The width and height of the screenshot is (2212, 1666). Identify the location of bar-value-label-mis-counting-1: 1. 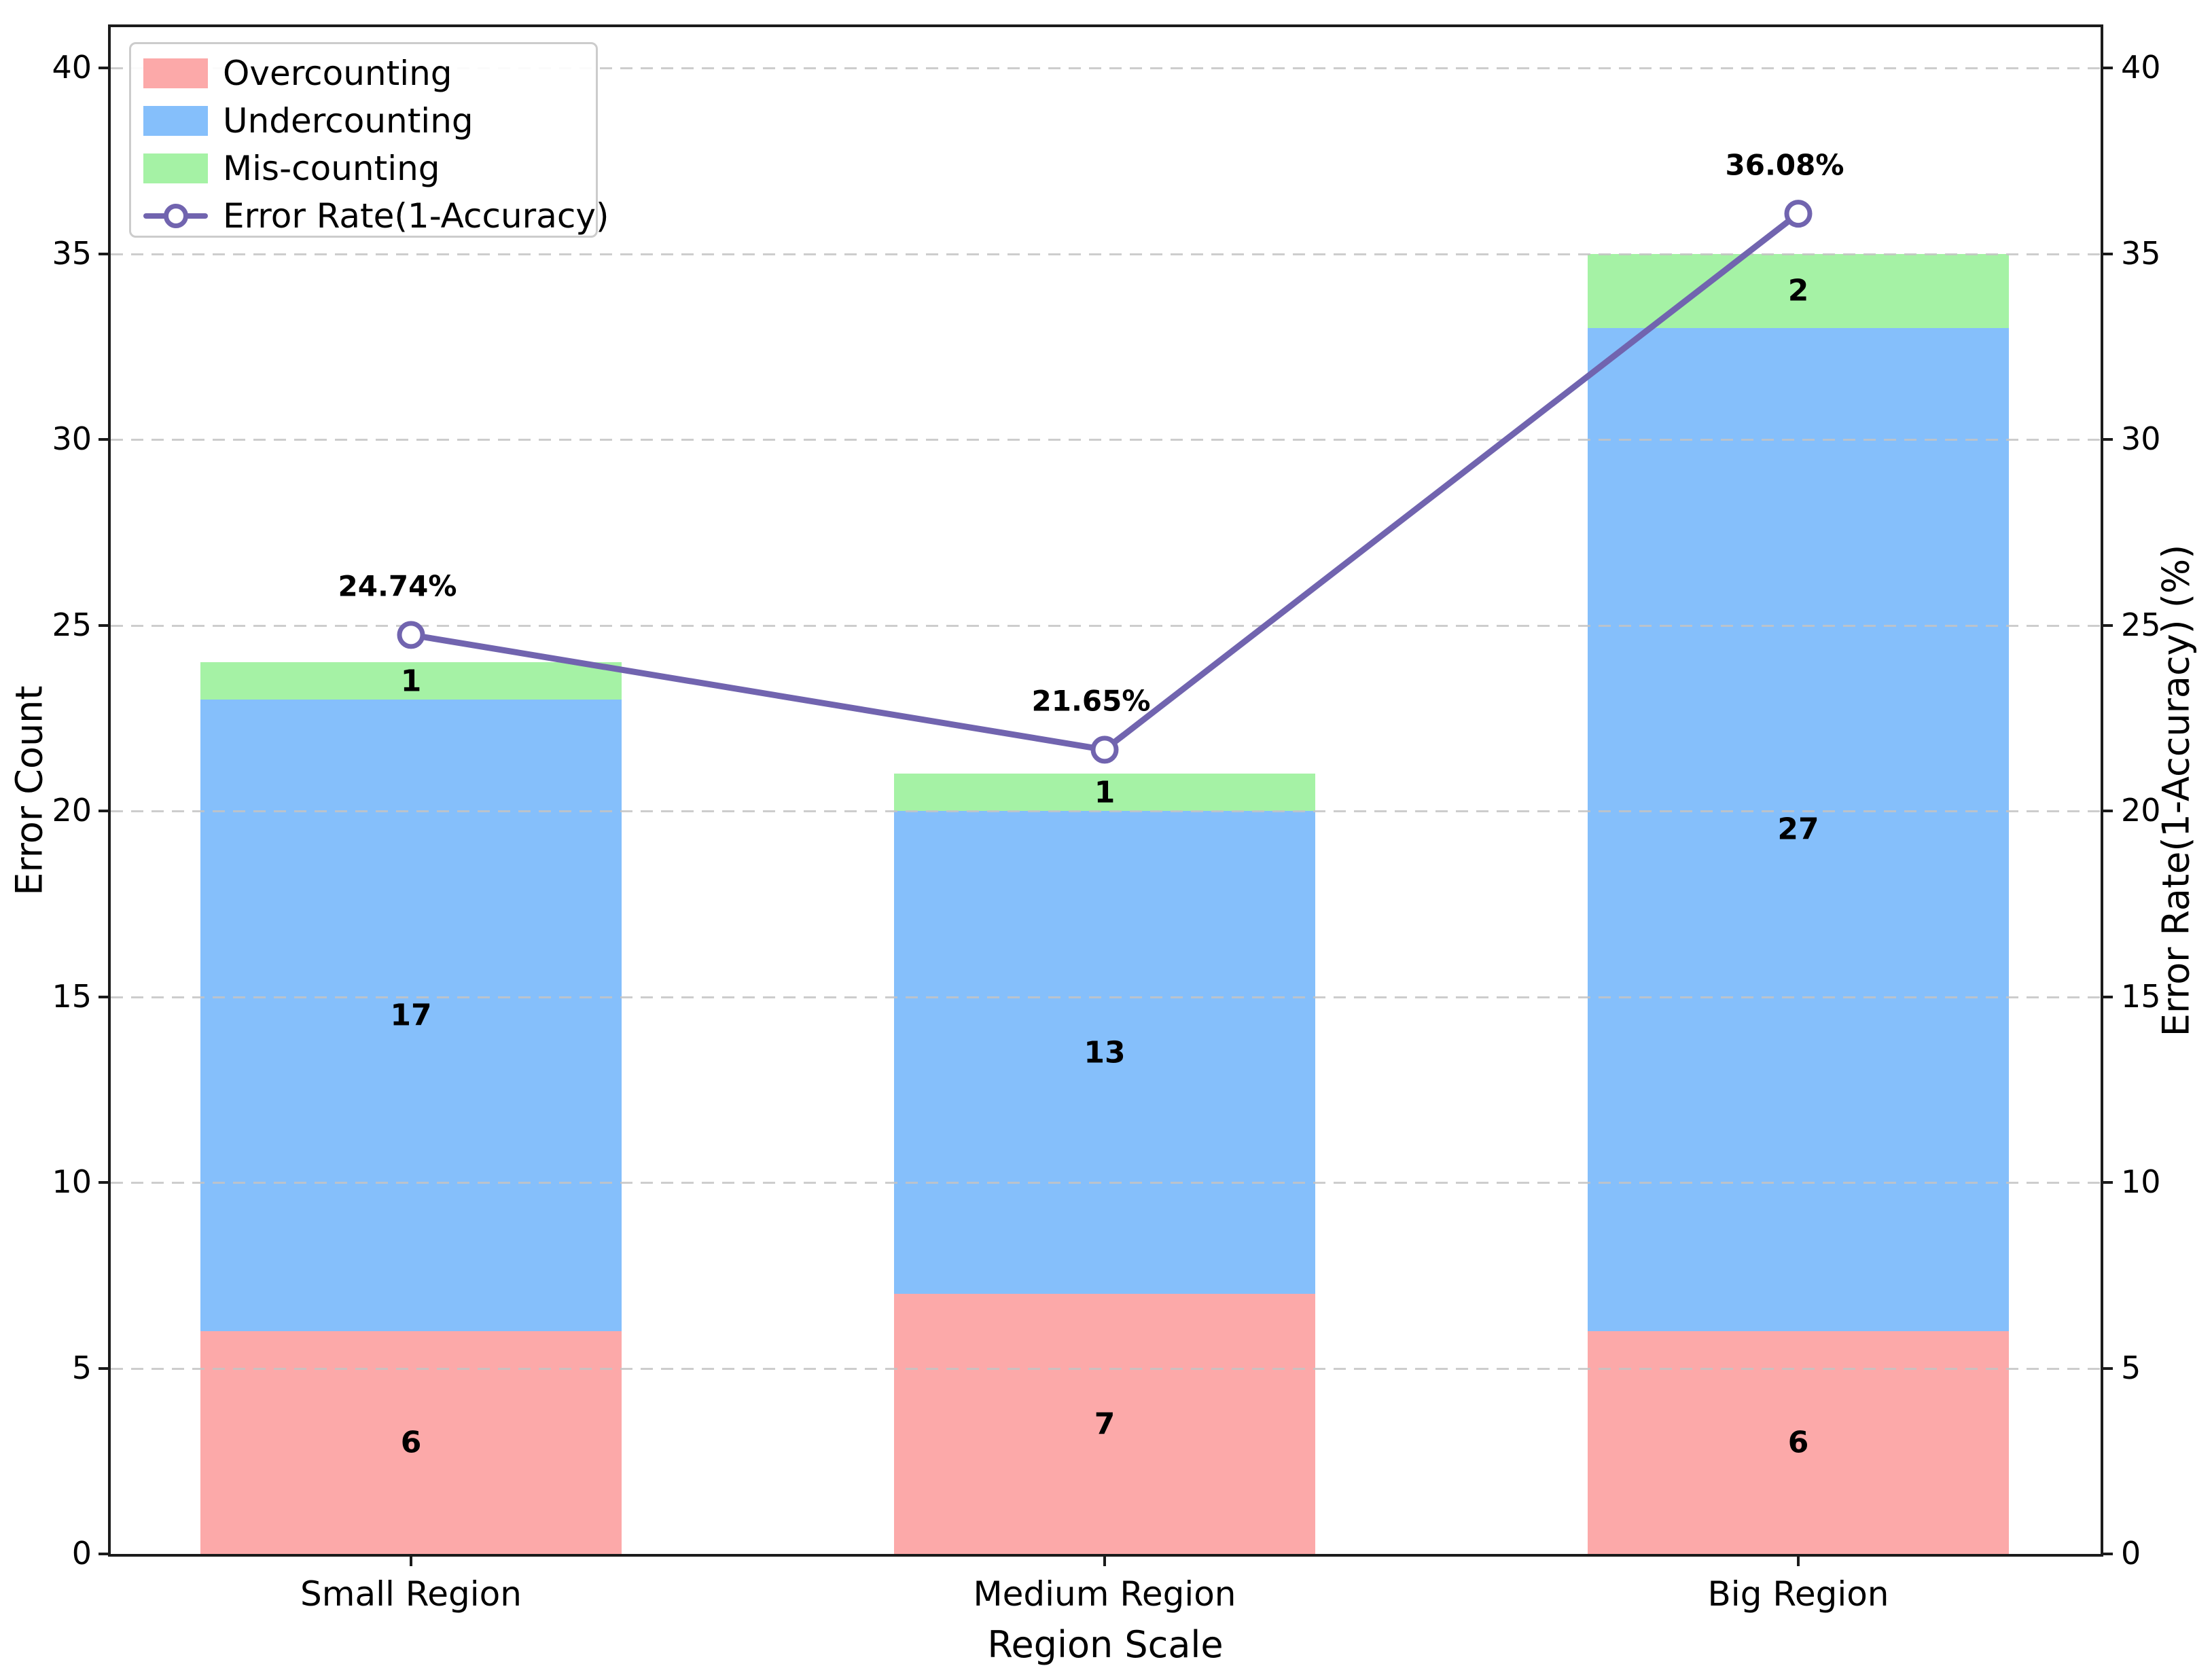
(1105, 792).